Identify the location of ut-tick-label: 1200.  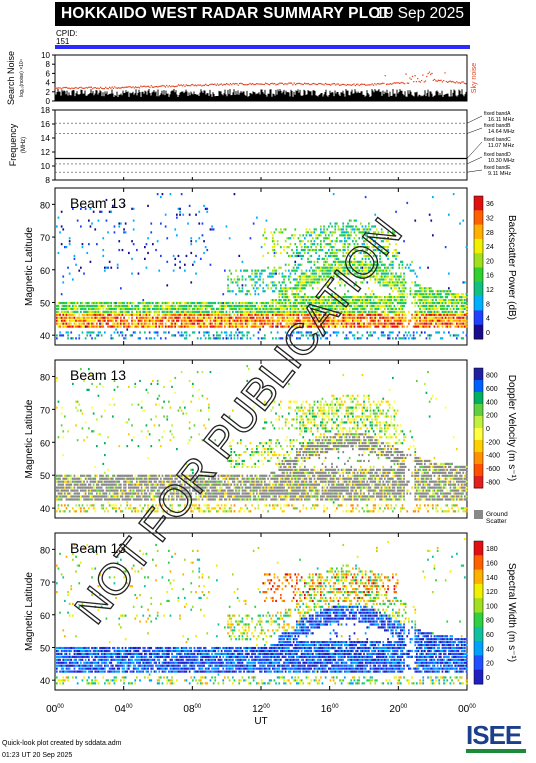
(261, 709).